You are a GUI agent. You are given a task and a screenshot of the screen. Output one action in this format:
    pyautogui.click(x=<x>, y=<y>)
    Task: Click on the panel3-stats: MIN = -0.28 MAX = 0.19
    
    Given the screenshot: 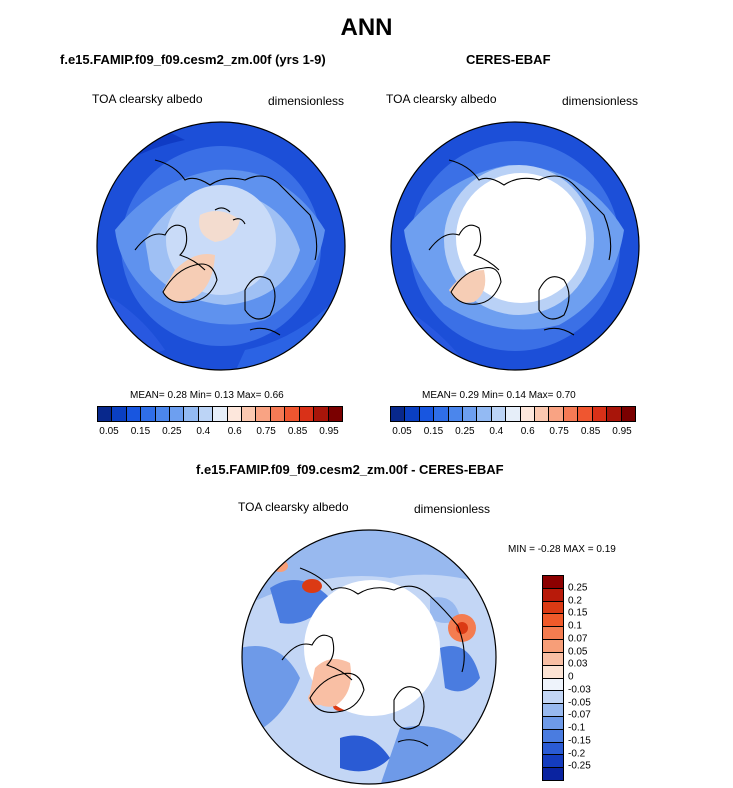 What is the action you would take?
    pyautogui.click(x=562, y=549)
    